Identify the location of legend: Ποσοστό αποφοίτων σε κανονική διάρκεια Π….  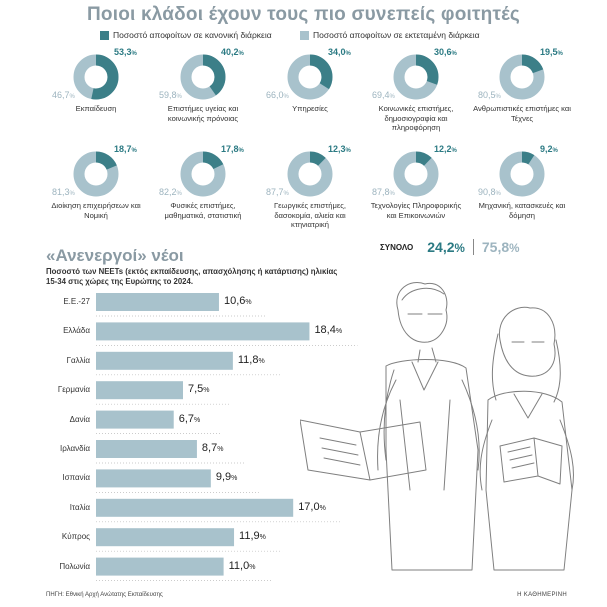
(303, 36).